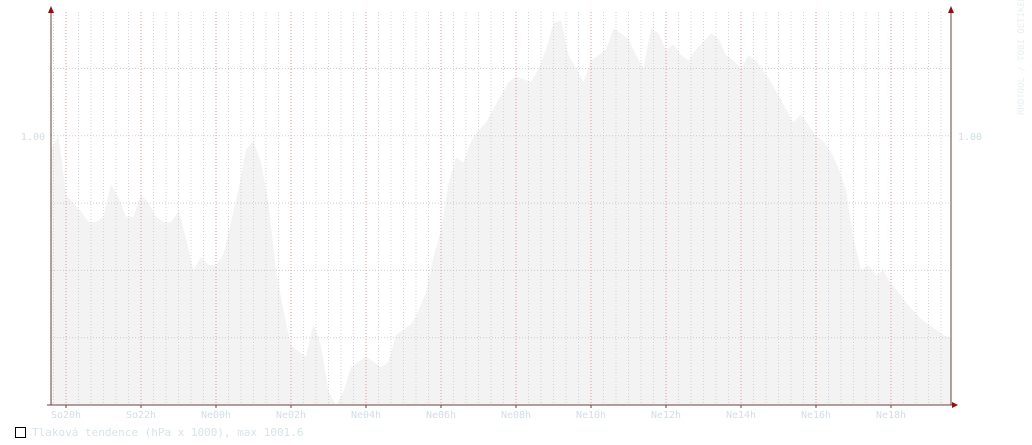 Image resolution: width=1032 pixels, height=445 pixels. Describe the element at coordinates (141, 415) in the screenshot. I see `x-tick-label: So22h` at that location.